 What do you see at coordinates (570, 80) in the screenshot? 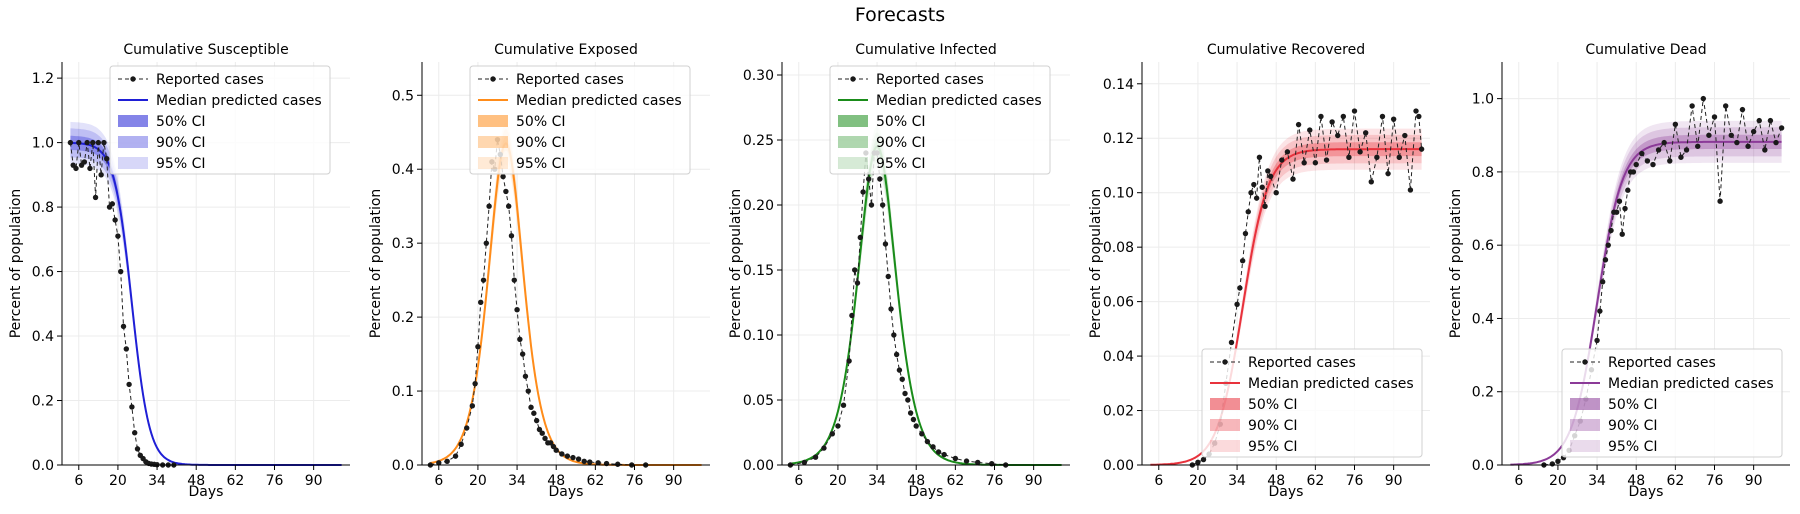
I see `legend-label-reported: Reported cases` at bounding box center [570, 80].